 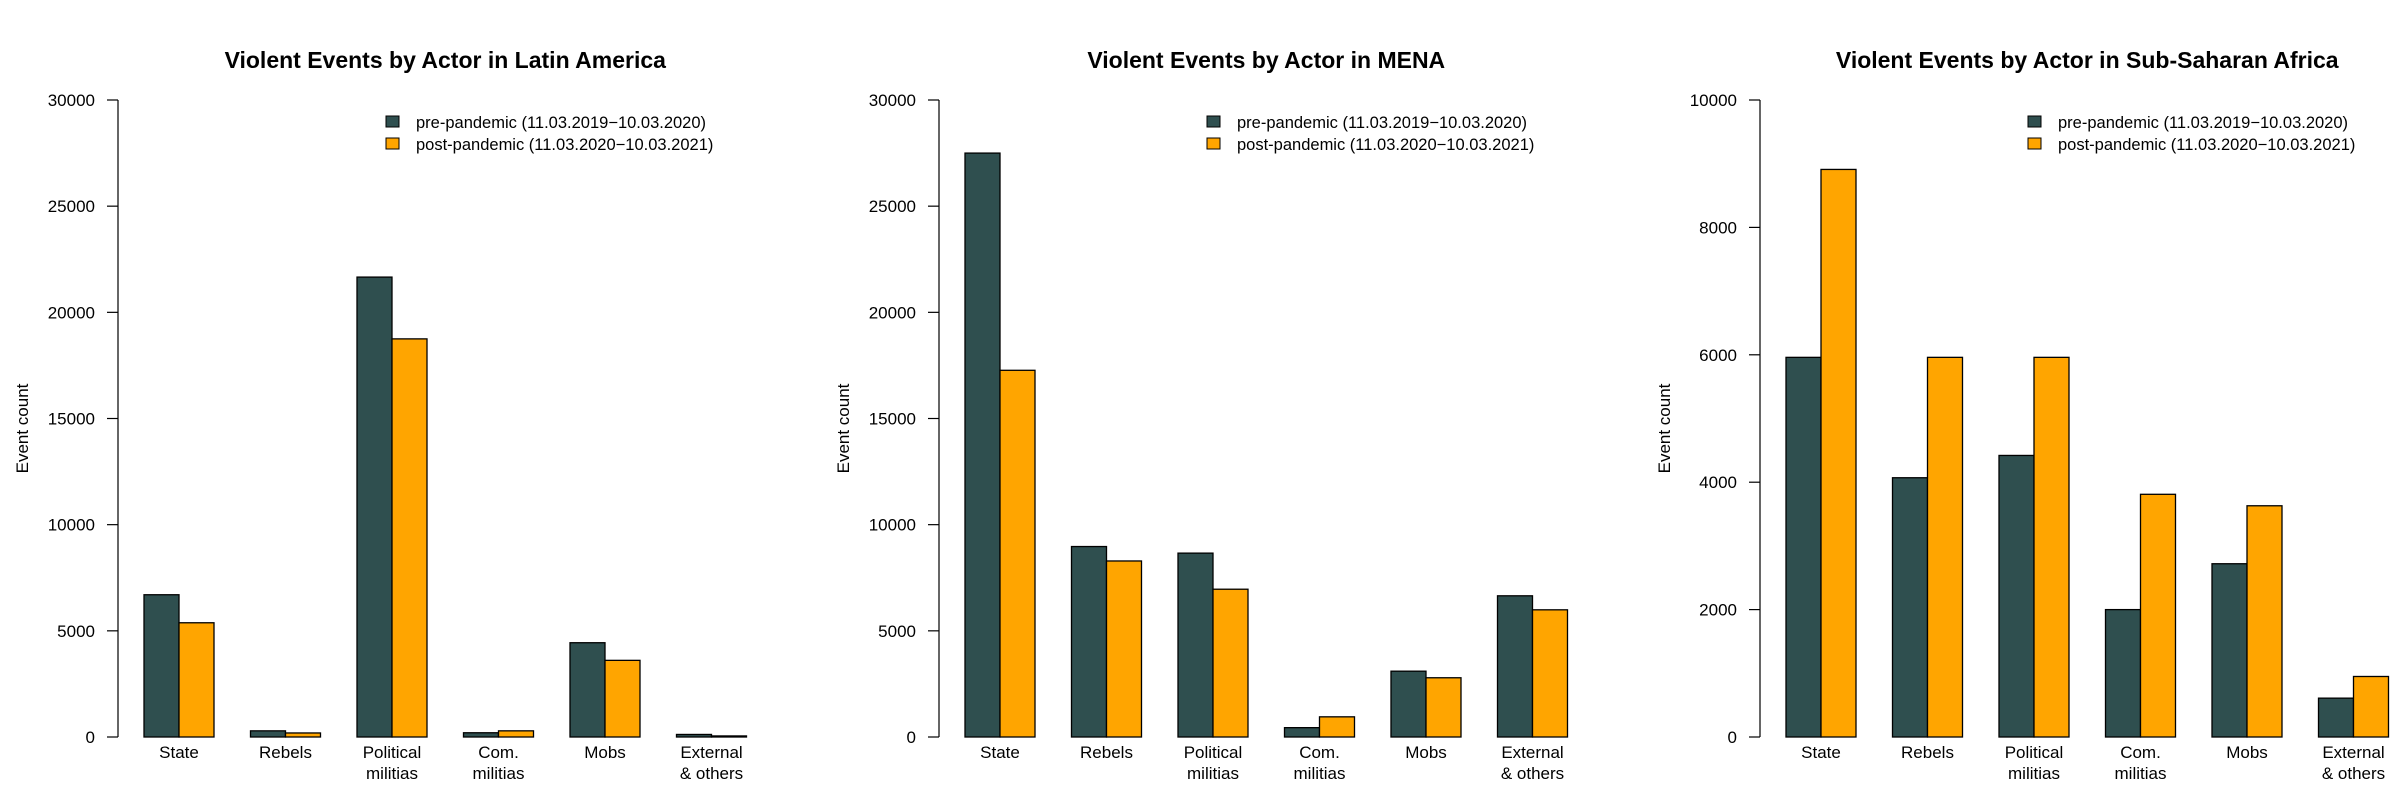 What do you see at coordinates (1266, 60) in the screenshot?
I see `chart-title: Violent Events by Actor in MENA` at bounding box center [1266, 60].